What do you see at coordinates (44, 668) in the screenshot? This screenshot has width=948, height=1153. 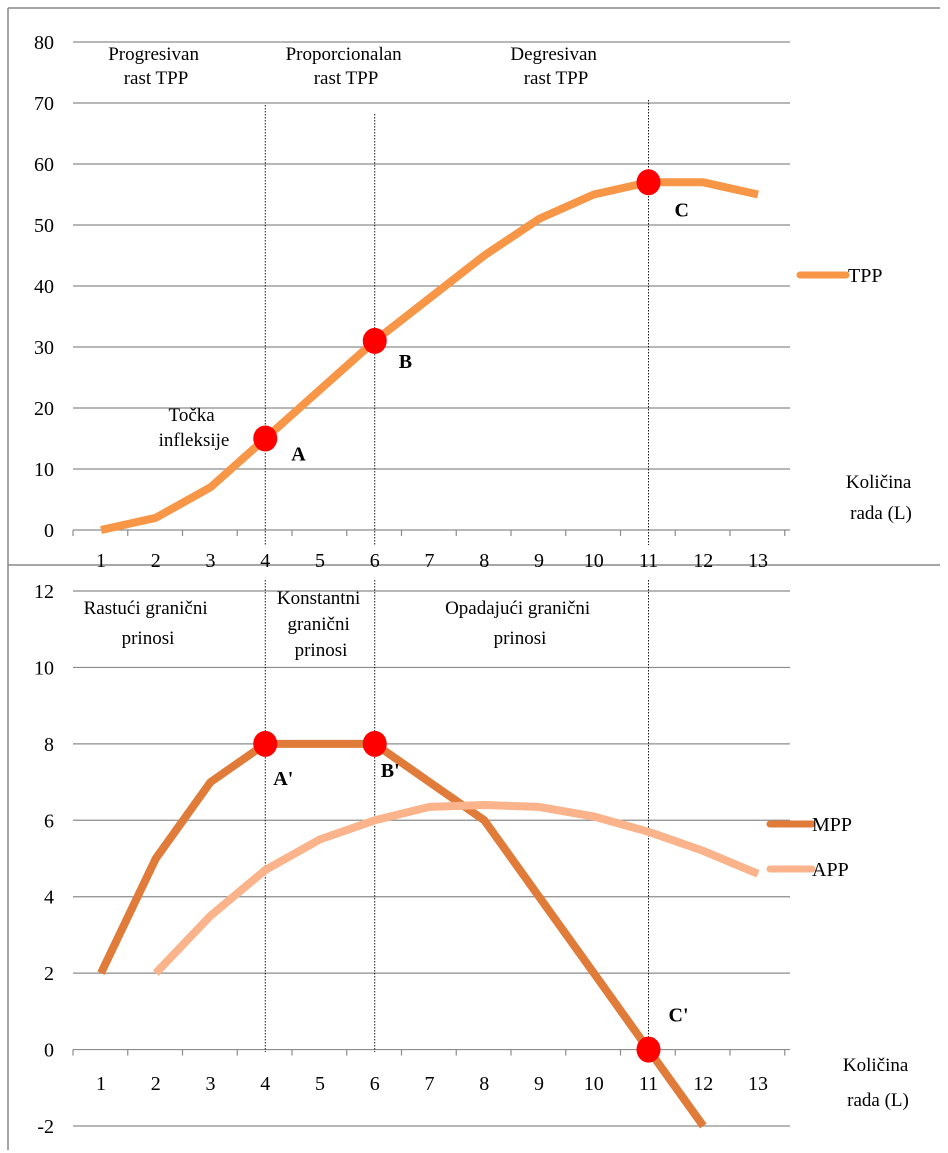 I see `bot-y-tick-label: 10` at bounding box center [44, 668].